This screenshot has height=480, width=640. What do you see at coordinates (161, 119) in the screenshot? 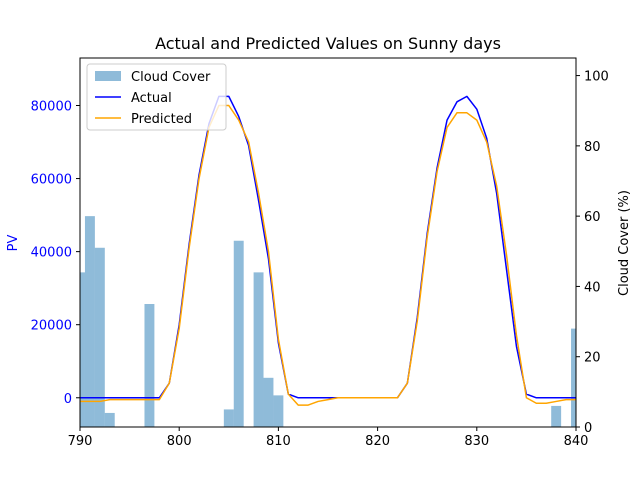
I see `legend-label: Predicted` at bounding box center [161, 119].